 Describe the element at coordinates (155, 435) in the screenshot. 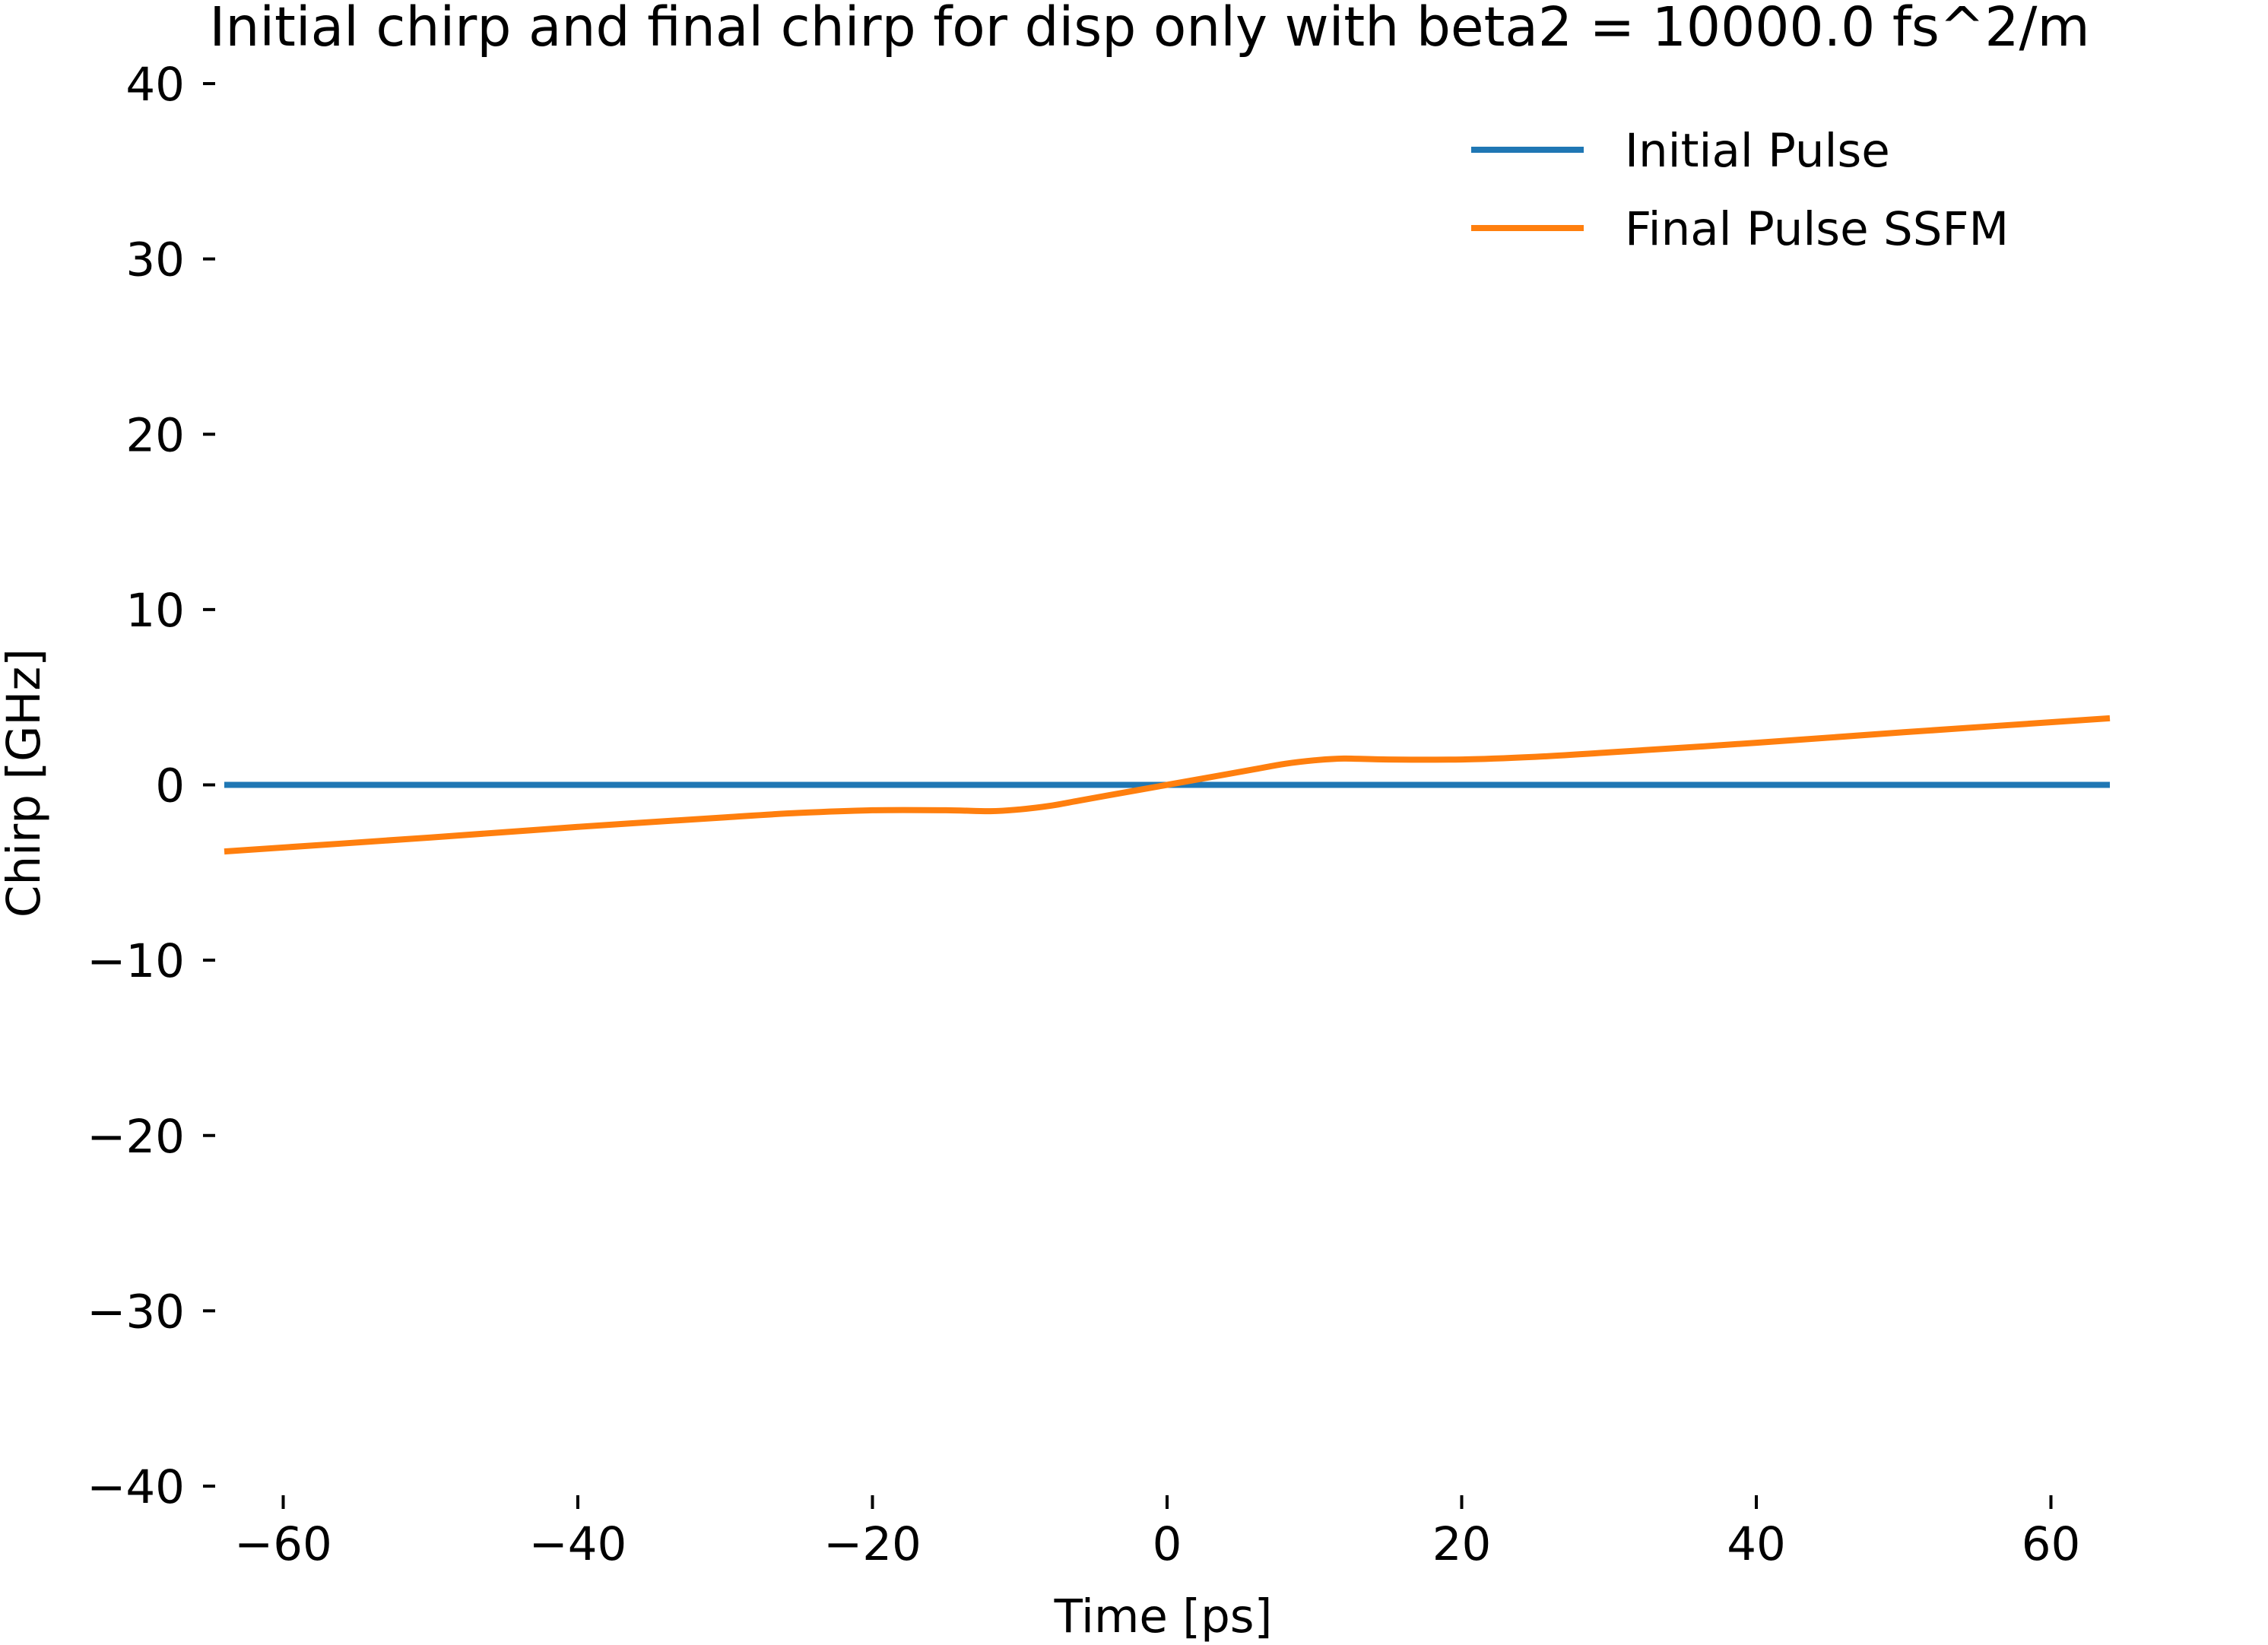

I see `y-tick-label: 20` at that location.